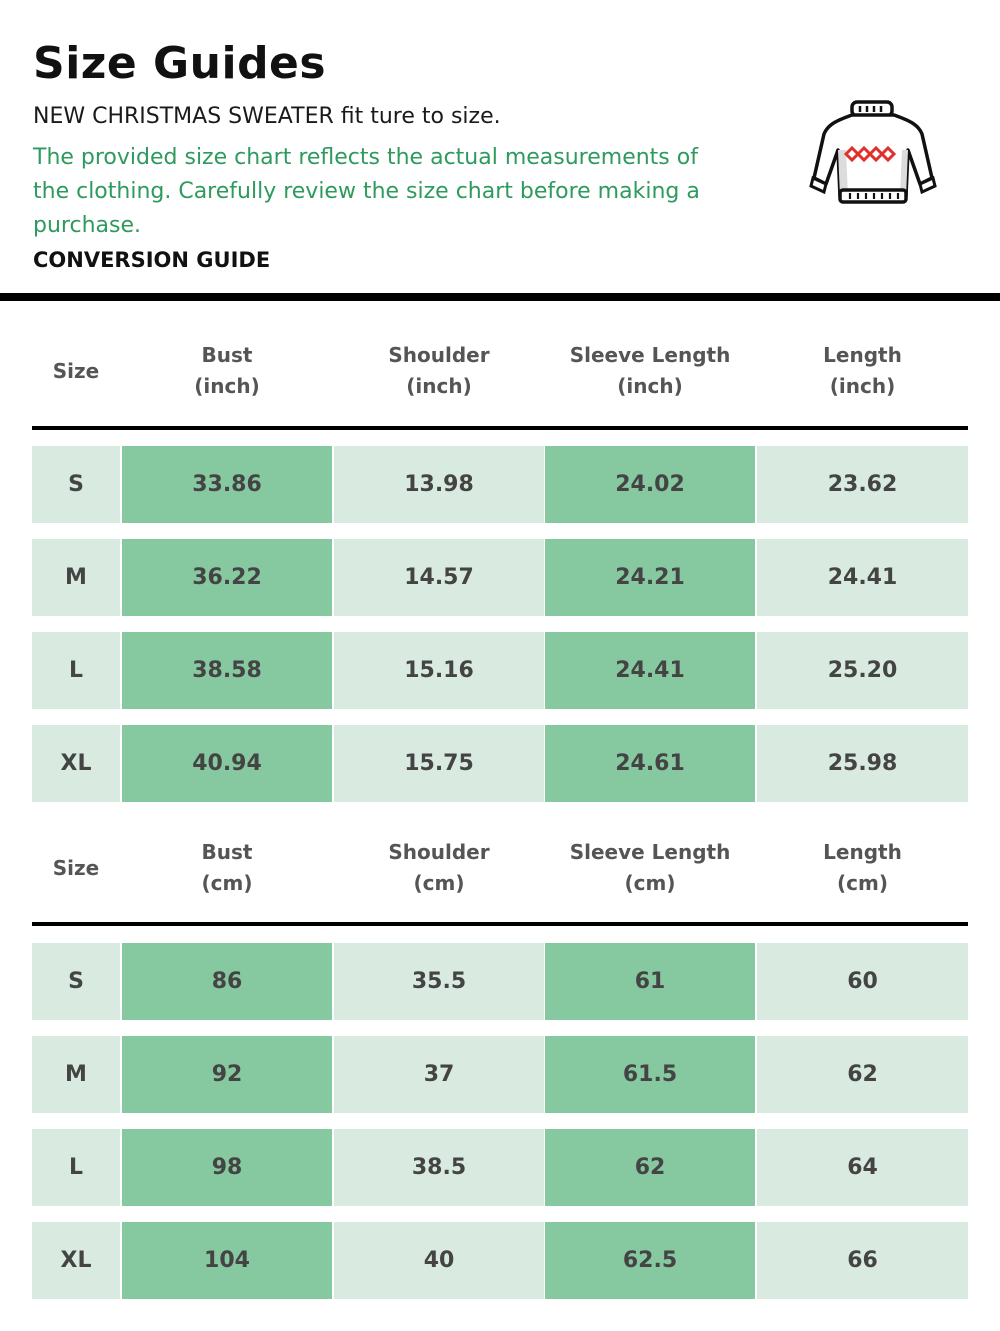 This screenshot has height=1331, width=1000. Describe the element at coordinates (227, 670) in the screenshot. I see `bust-cell: 38.58` at that location.